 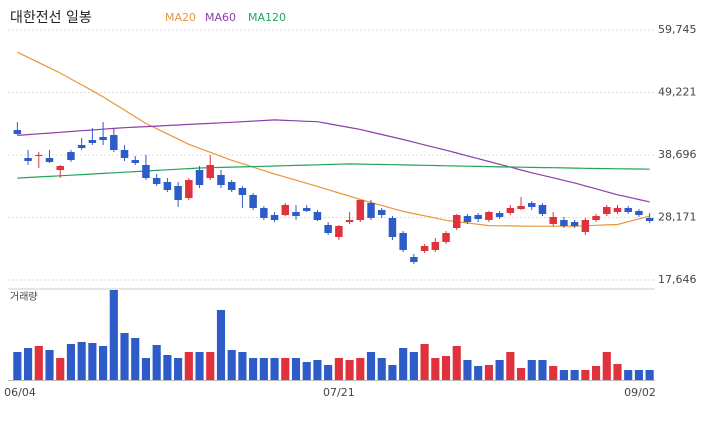 What do you see at coordinates (51, 18) in the screenshot?
I see `chart-title: 대한전선 일봉` at bounding box center [51, 18].